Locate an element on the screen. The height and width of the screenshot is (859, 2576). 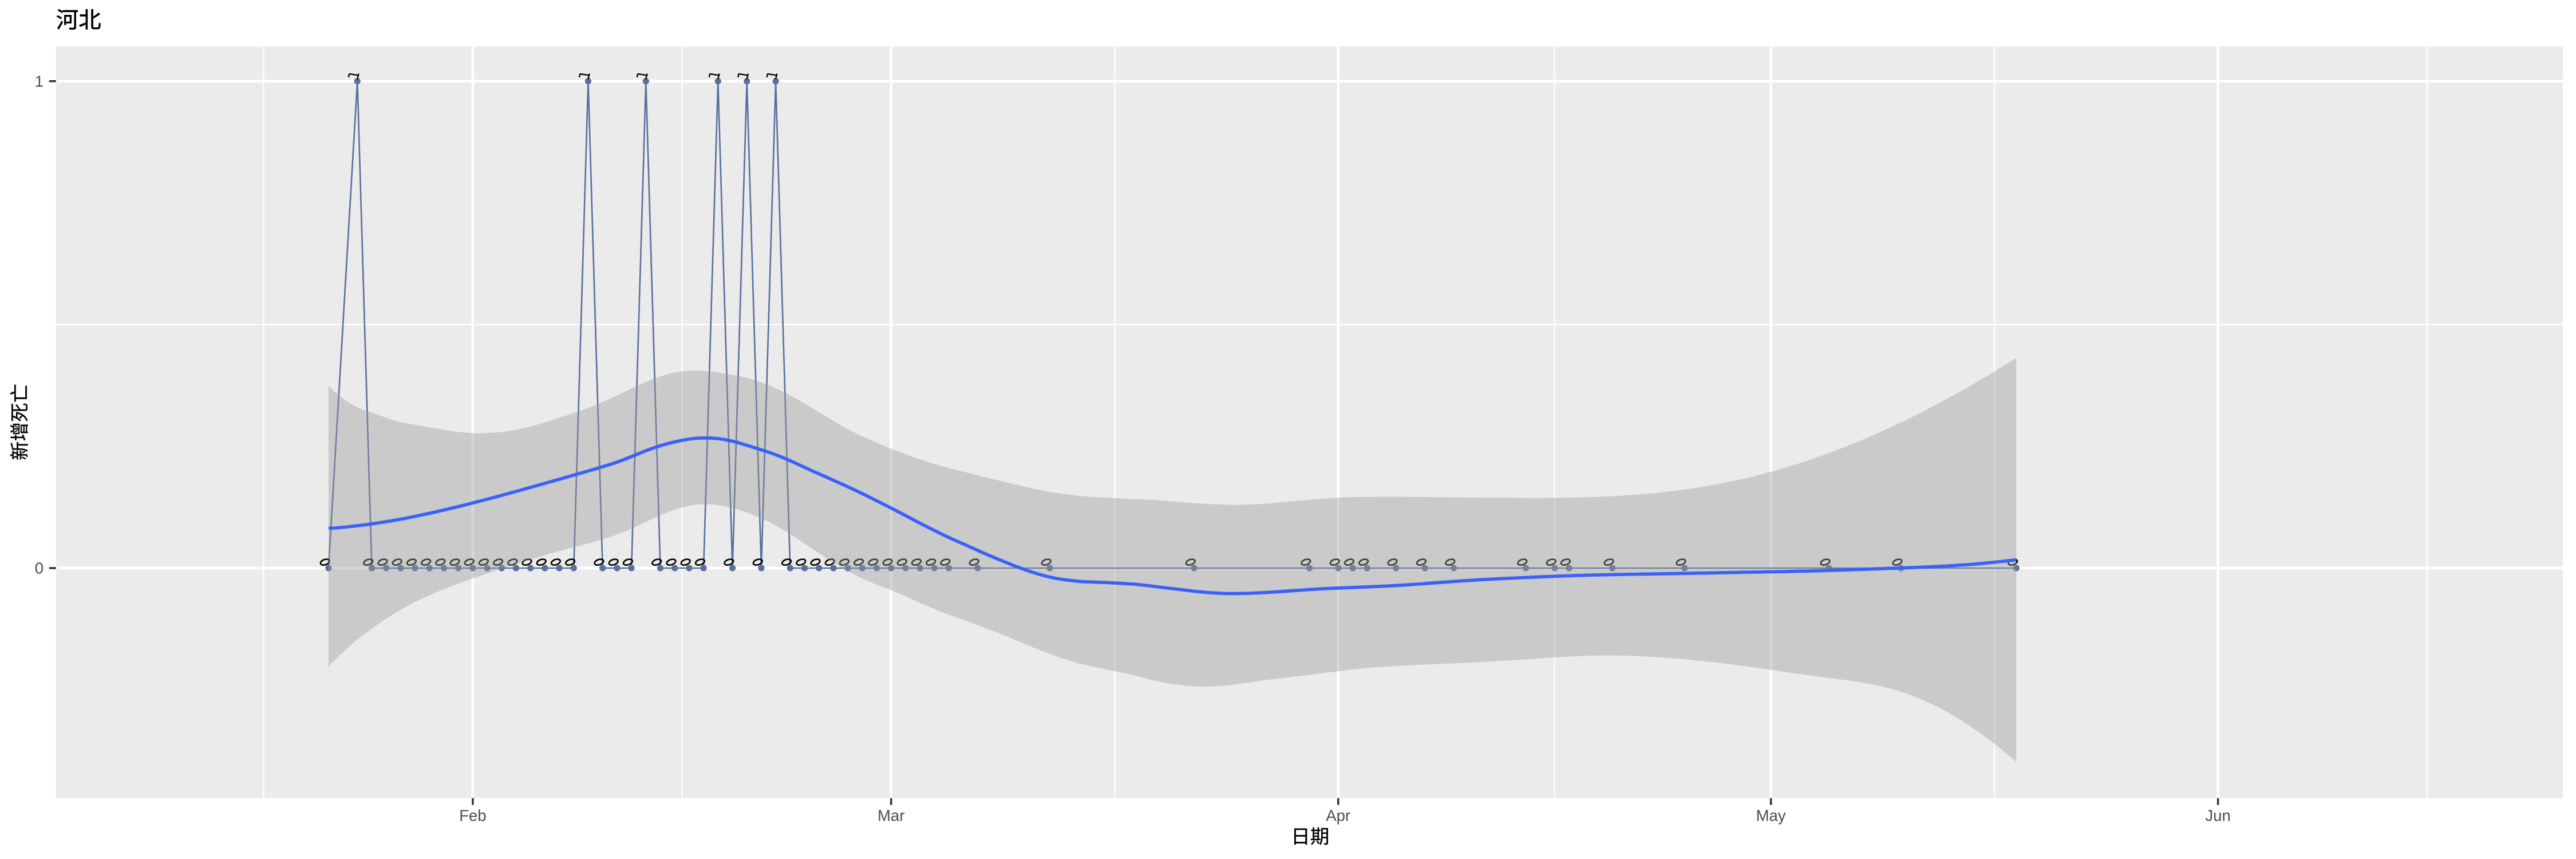
svg-text: Apr is located at coordinates (1338, 815).